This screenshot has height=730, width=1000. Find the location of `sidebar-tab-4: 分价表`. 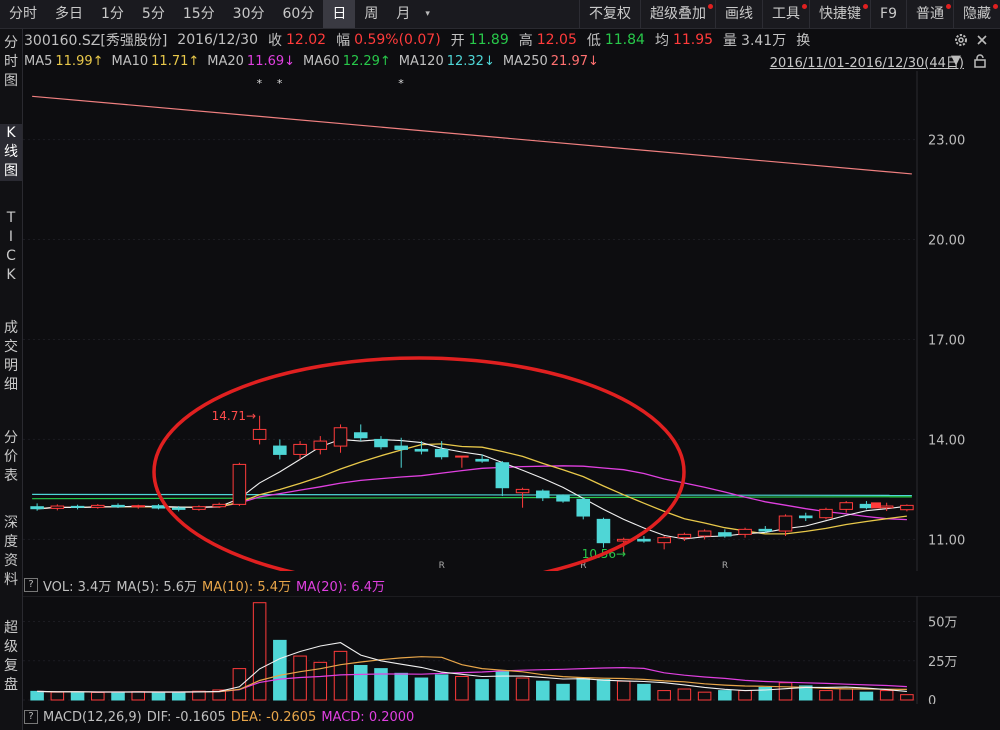

sidebar-tab-4: 分价表 is located at coordinates (11, 457).